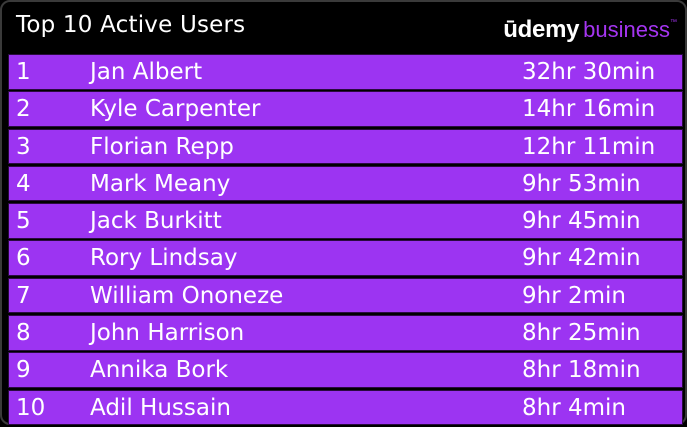 Image resolution: width=687 pixels, height=427 pixels. Describe the element at coordinates (156, 221) in the screenshot. I see `row-user-name: Jack Burkitt` at that location.